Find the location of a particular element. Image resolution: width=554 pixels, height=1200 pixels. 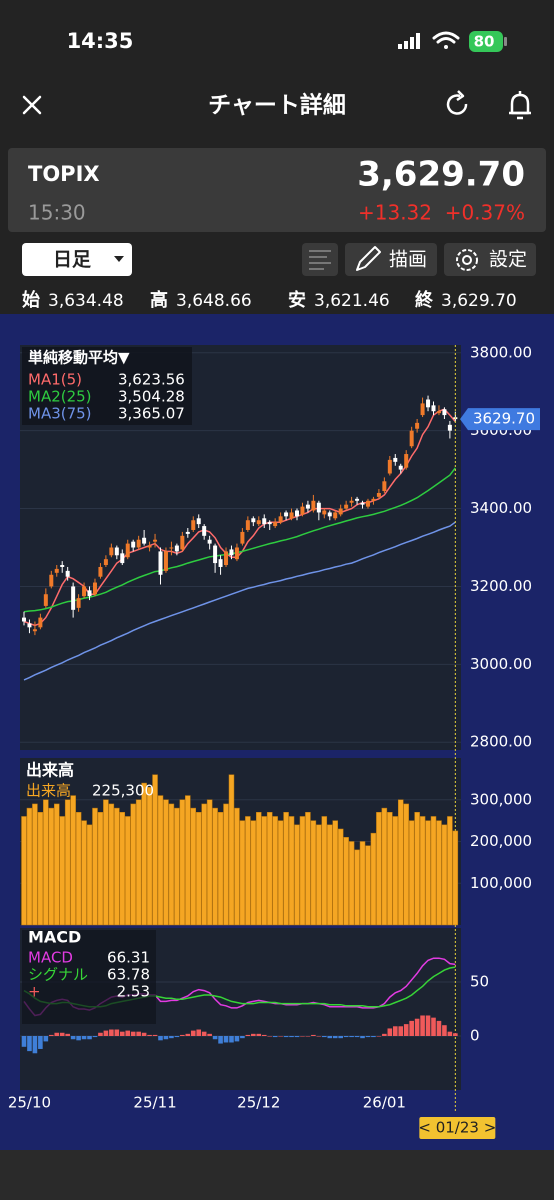

indicator-button is located at coordinates (320, 259).